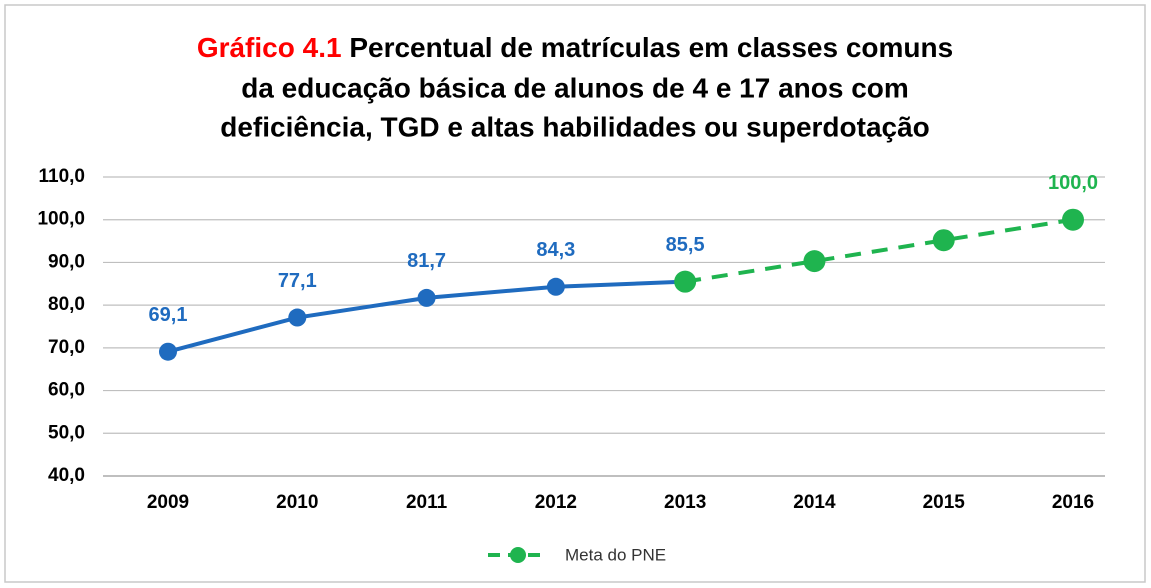 The width and height of the screenshot is (1151, 588). I want to click on x-tick-label: 2011, so click(427, 502).